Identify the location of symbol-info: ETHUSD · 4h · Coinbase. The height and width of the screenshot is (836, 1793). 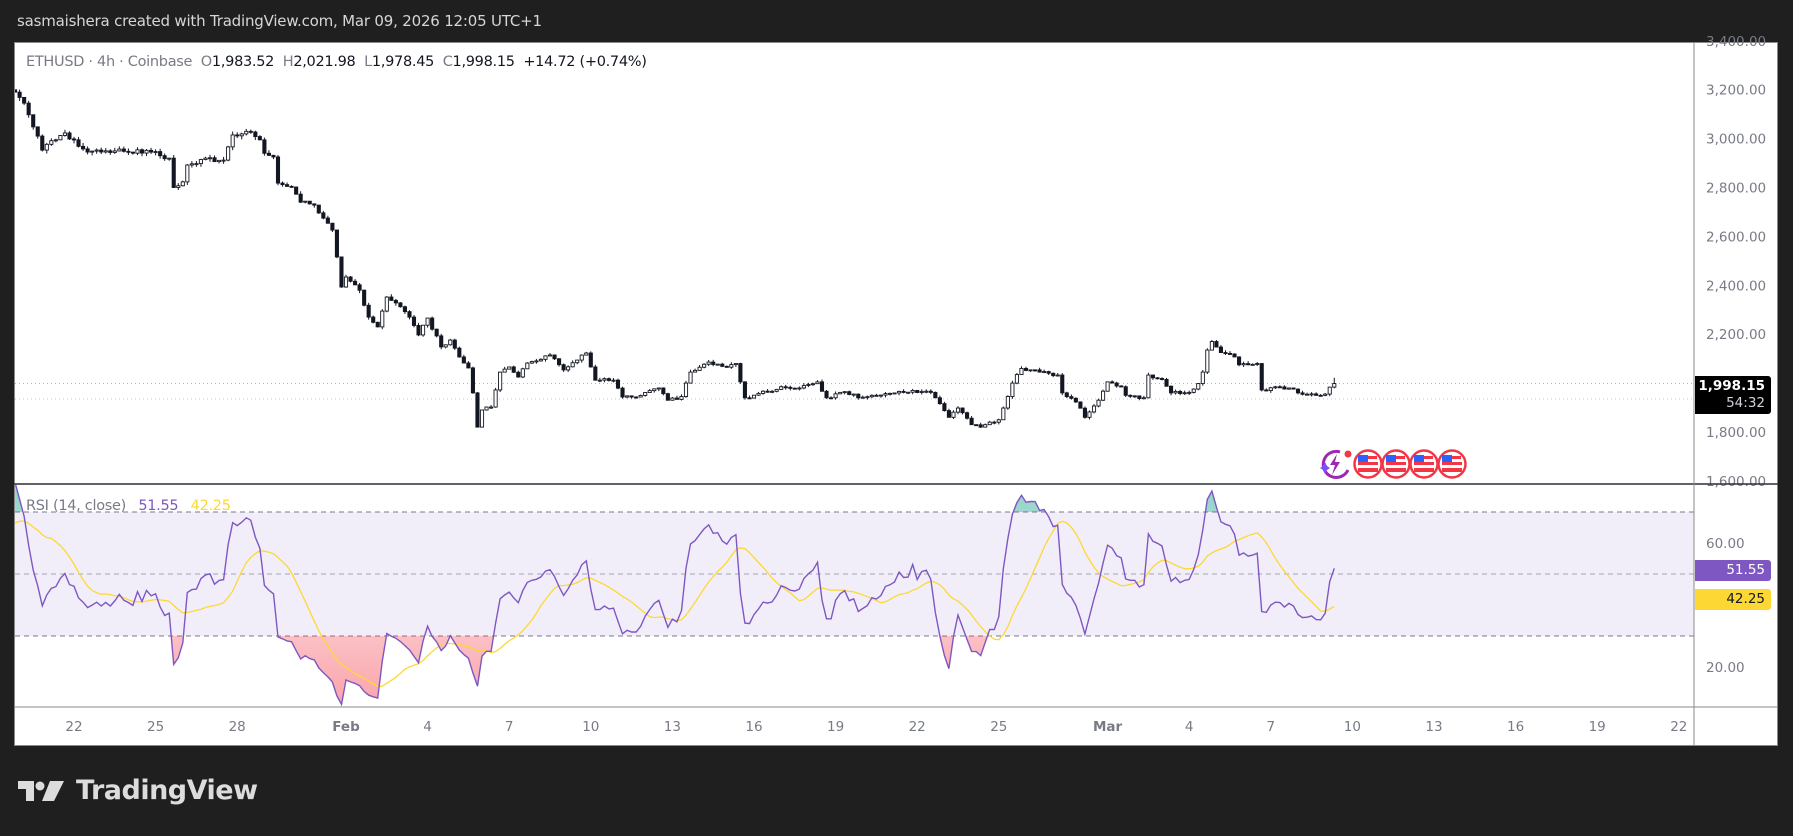
(109, 62).